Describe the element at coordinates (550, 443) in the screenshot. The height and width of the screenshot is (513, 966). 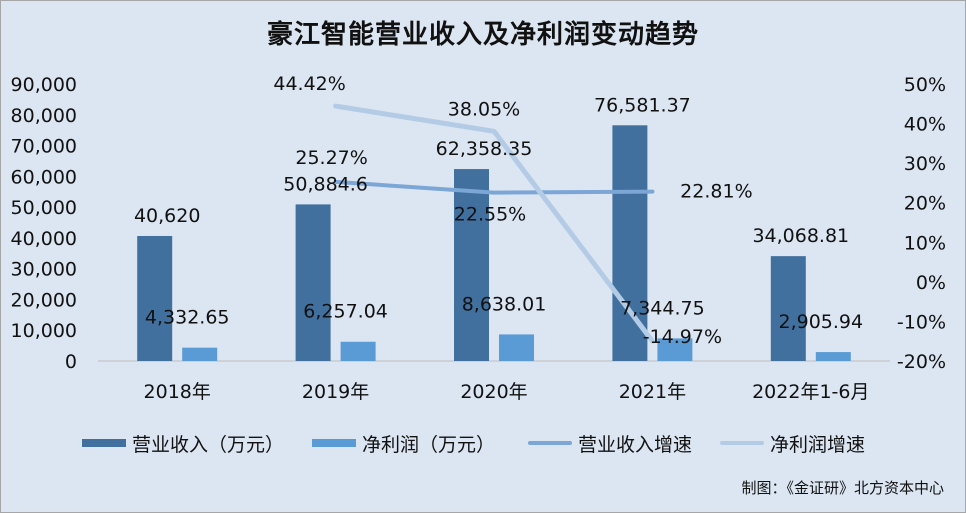
I see `legend-swatch-revenue-growth` at that location.